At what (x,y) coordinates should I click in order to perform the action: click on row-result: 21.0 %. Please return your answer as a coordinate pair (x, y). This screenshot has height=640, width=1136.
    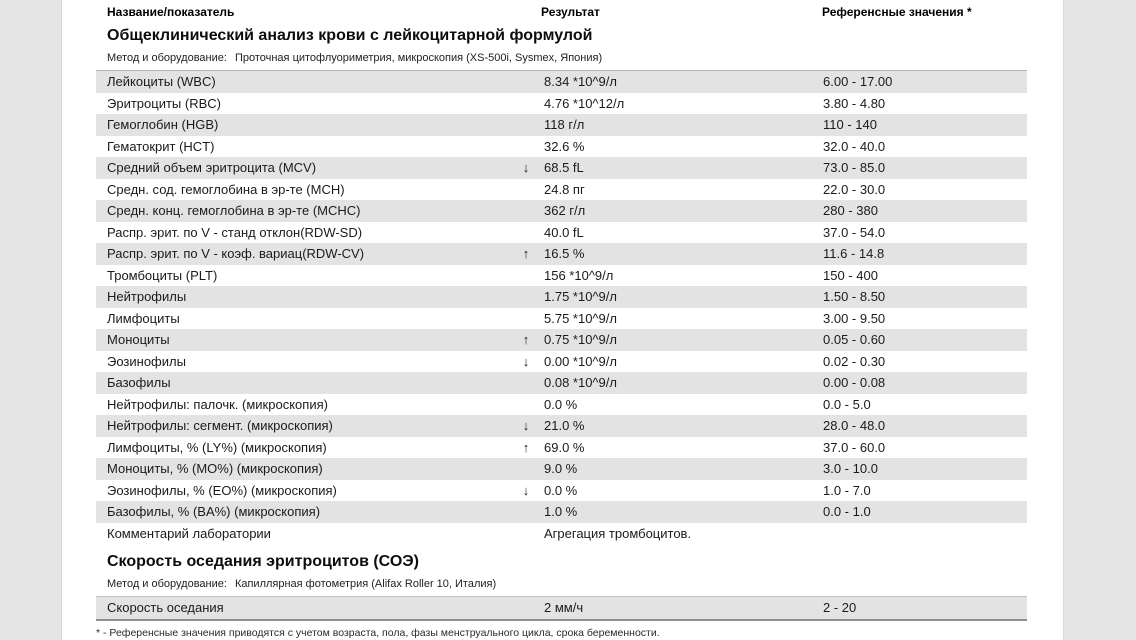
    Looking at the image, I should click on (564, 425).